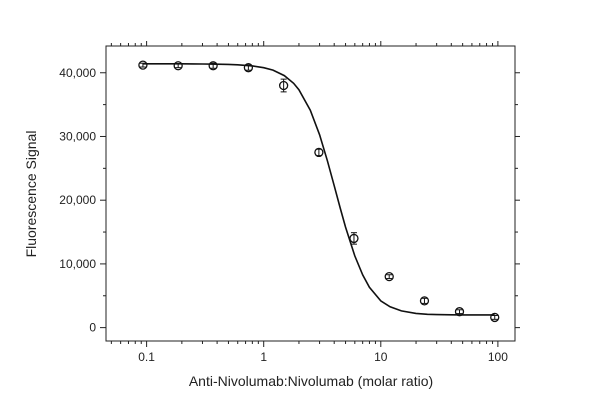  I want to click on y-tick-label: 20,000, so click(77, 200).